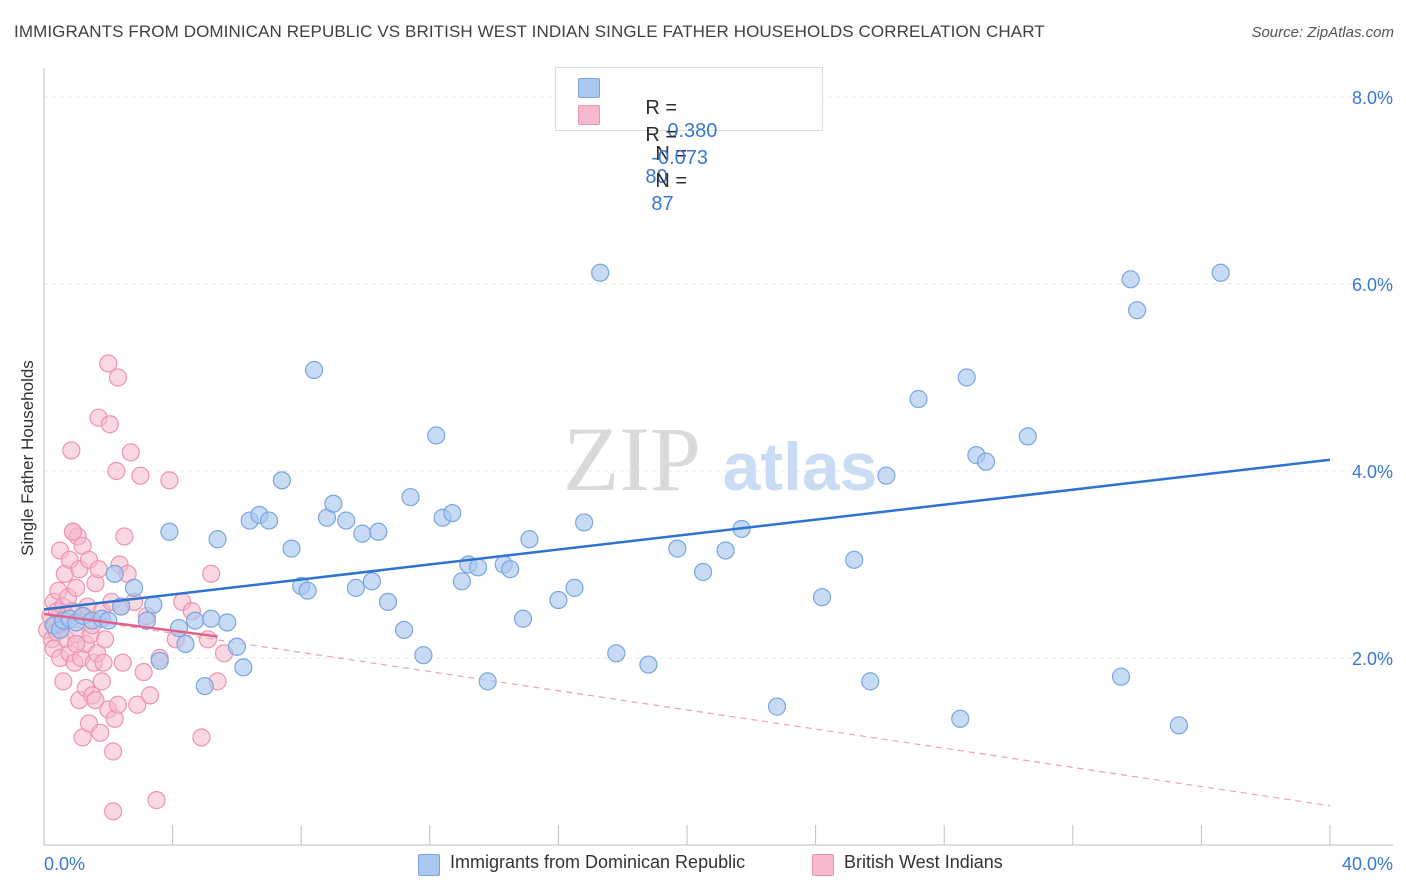  I want to click on y-tick-label: 2.0%, so click(1372, 659).